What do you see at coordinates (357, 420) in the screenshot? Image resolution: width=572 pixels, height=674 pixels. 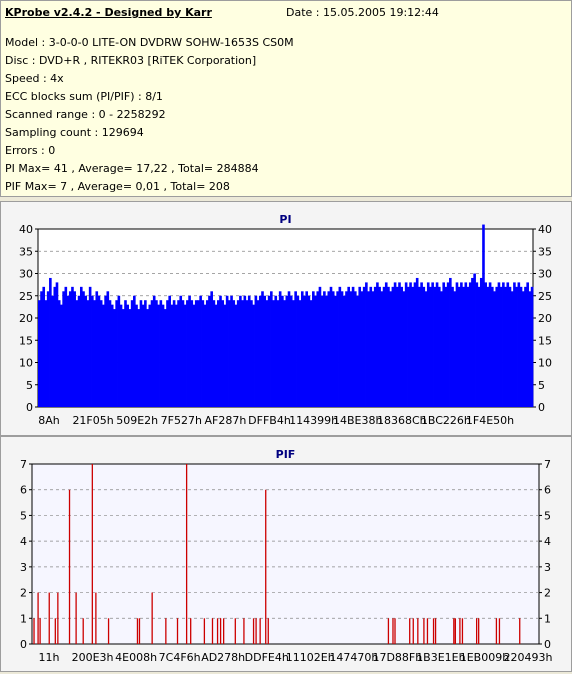 I see `x-tick-label: 14BE38h` at bounding box center [357, 420].